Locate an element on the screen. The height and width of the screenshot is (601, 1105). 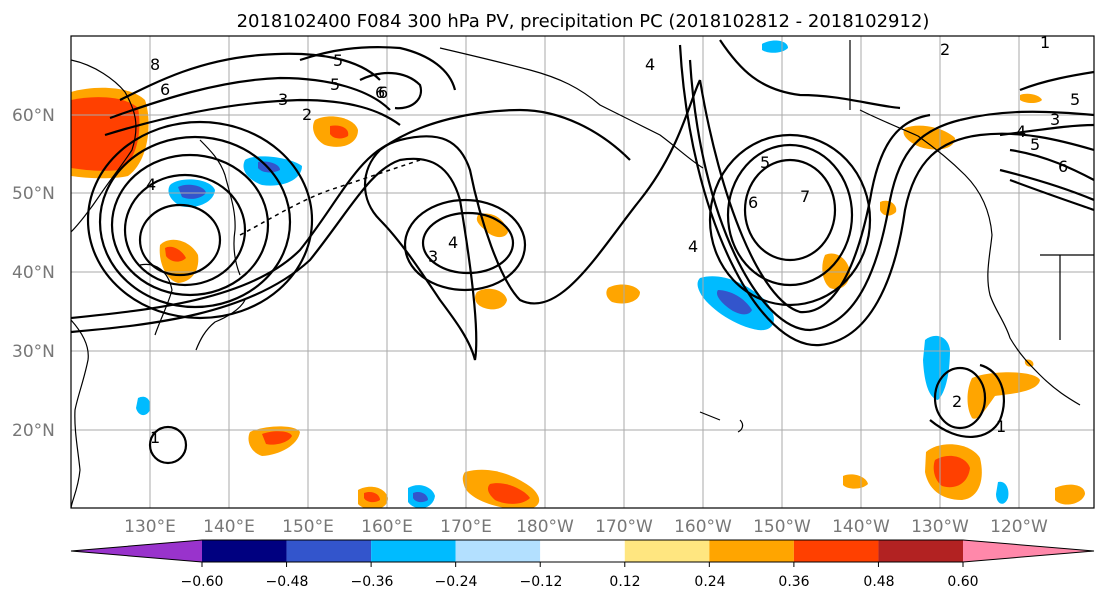
svg-text: 0.48 is located at coordinates (878, 582).